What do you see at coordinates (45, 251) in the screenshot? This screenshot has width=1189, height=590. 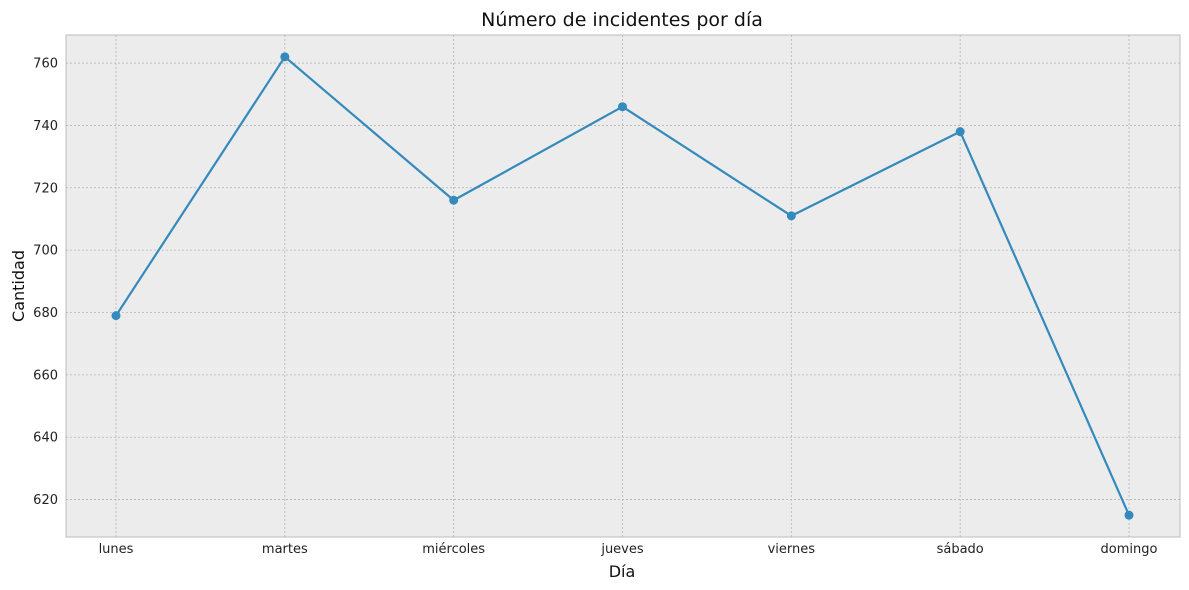 I see `y-tick-label: 700` at bounding box center [45, 251].